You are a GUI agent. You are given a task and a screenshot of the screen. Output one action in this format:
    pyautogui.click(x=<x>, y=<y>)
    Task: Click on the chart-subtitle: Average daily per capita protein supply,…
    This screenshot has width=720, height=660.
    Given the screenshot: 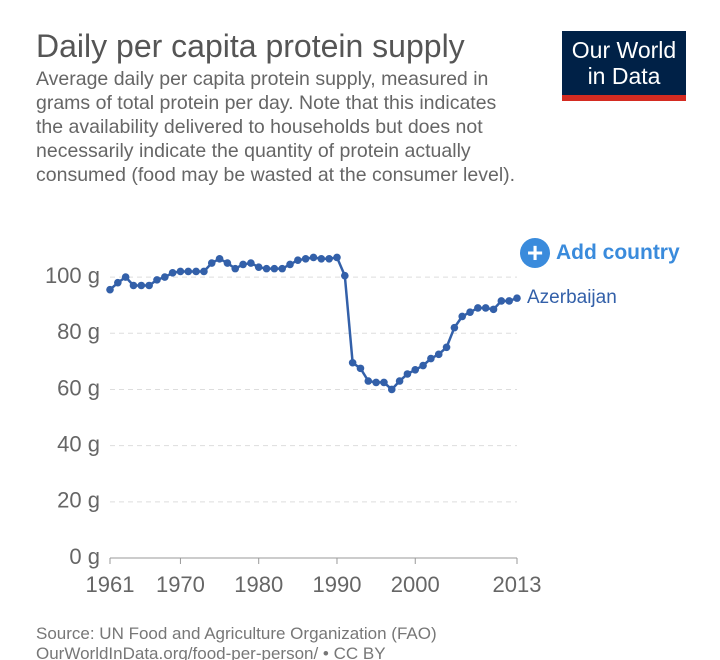 What is the action you would take?
    pyautogui.click(x=276, y=127)
    